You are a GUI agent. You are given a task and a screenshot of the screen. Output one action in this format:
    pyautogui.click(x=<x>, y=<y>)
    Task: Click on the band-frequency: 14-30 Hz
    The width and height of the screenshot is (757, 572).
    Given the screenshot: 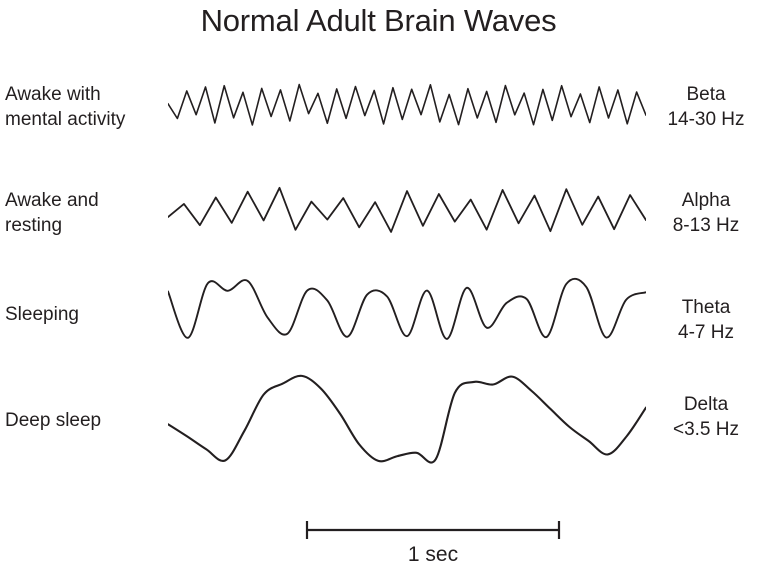 What is the action you would take?
    pyautogui.click(x=706, y=119)
    